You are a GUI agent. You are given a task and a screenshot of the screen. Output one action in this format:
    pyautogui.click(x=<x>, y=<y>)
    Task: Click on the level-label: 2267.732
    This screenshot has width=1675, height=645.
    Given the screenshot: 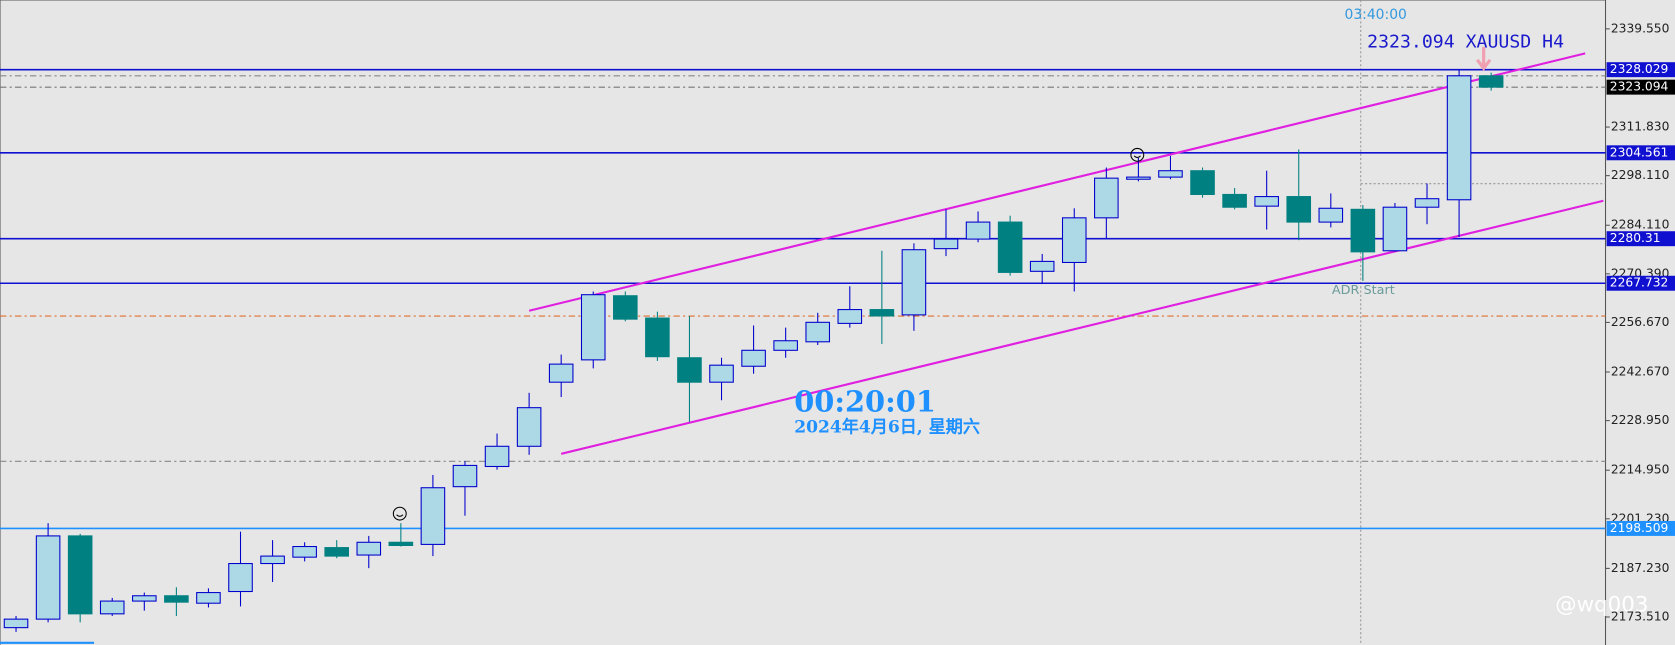 What is the action you would take?
    pyautogui.click(x=1639, y=283)
    